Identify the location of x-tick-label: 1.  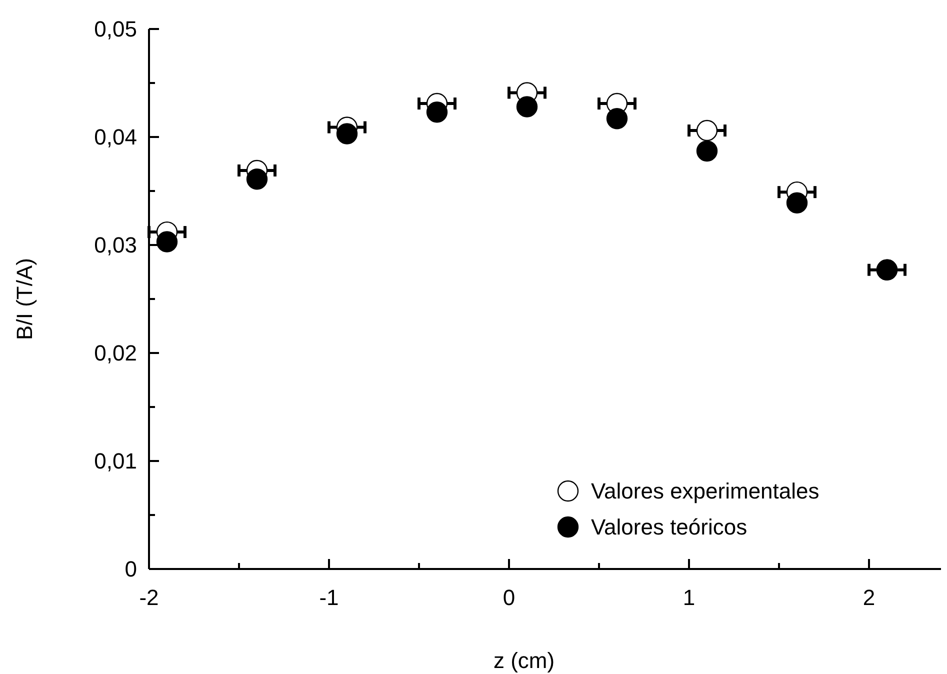
(689, 597).